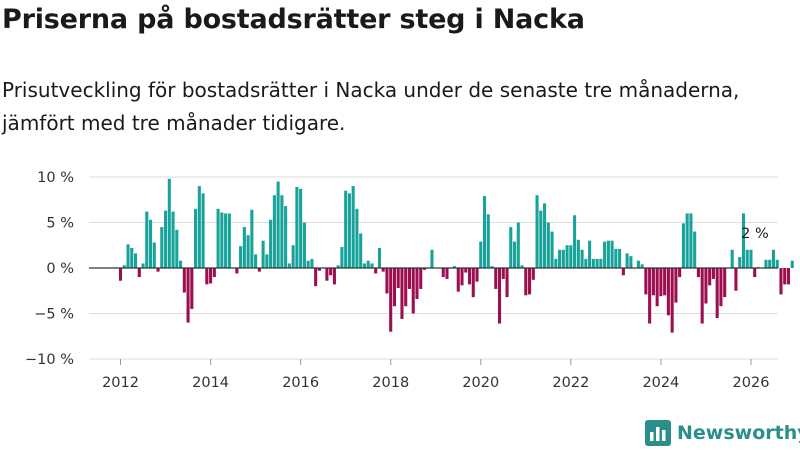 This screenshot has width=800, height=450. I want to click on x-tick-label: 2014, so click(210, 383).